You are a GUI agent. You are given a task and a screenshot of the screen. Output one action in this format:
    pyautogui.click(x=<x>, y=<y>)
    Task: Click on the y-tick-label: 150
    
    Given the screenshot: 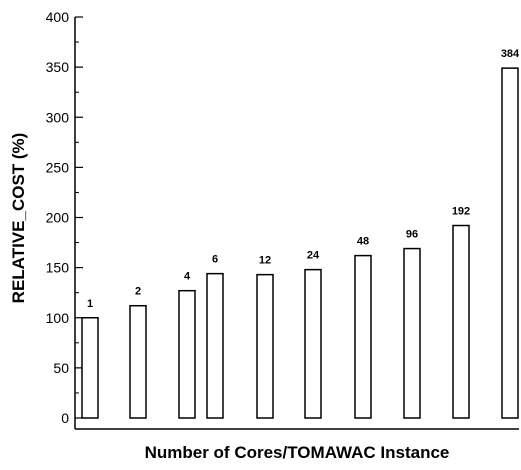 What is the action you would take?
    pyautogui.click(x=58, y=268)
    